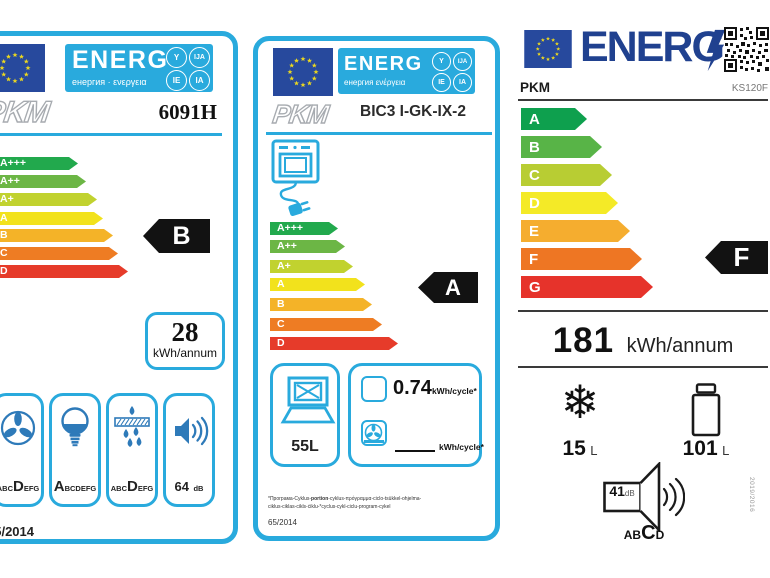 This screenshot has height=578, width=770. I want to click on noise-class-scale: ABCD, so click(644, 533).